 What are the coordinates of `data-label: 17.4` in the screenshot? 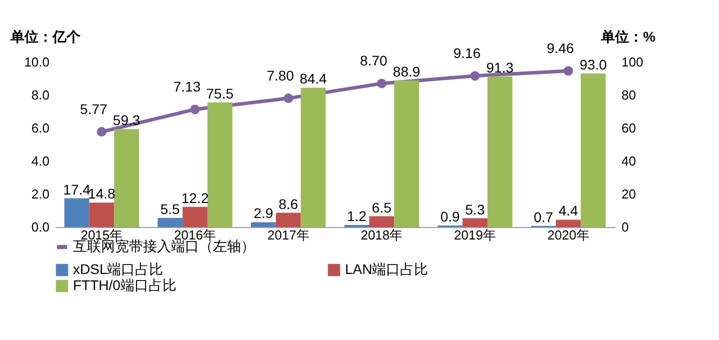 It's located at (77, 189).